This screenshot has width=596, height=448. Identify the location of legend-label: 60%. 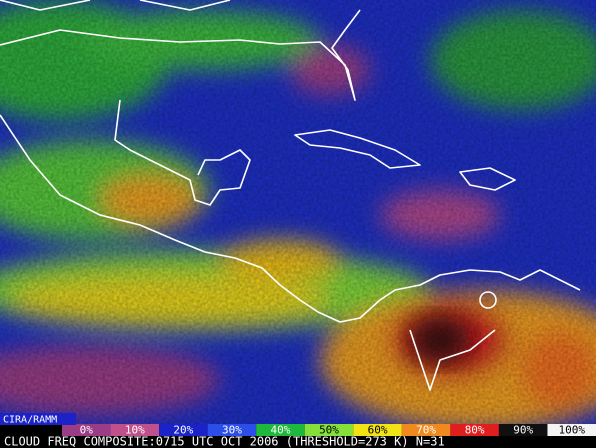
(378, 430).